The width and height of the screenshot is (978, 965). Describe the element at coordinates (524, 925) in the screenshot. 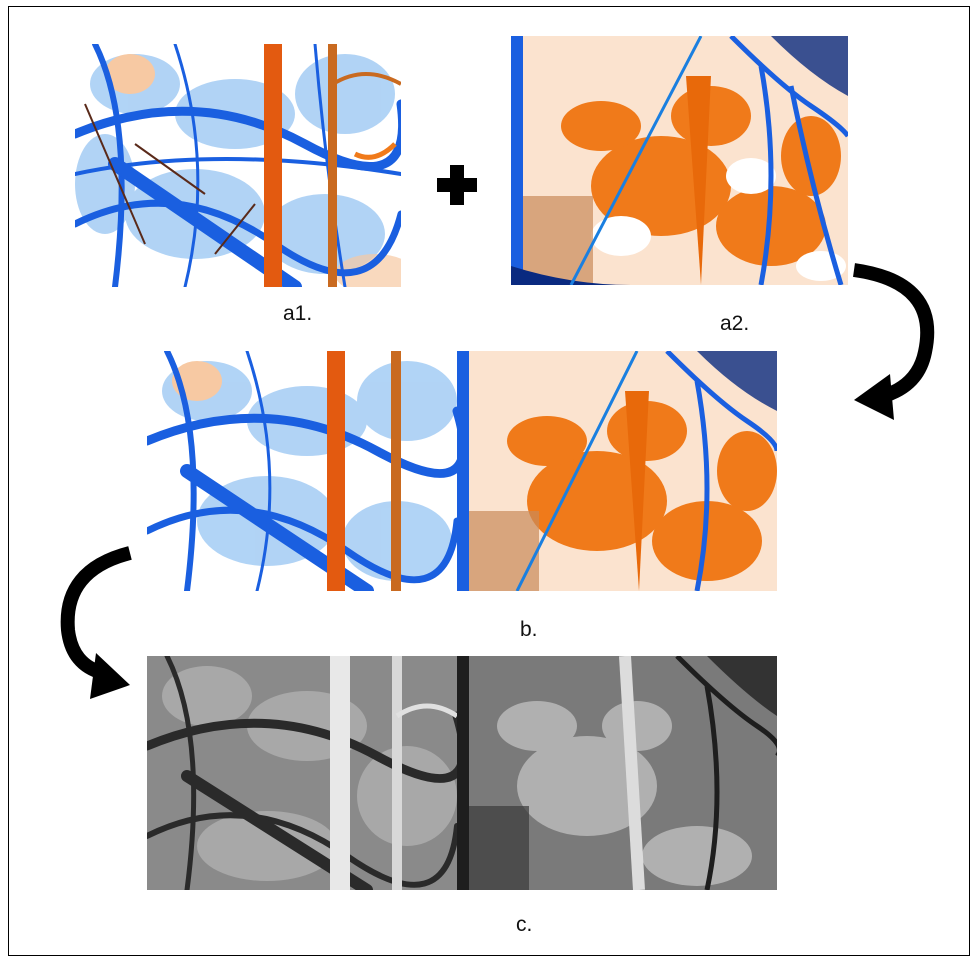

I see `label-c: c.` at that location.